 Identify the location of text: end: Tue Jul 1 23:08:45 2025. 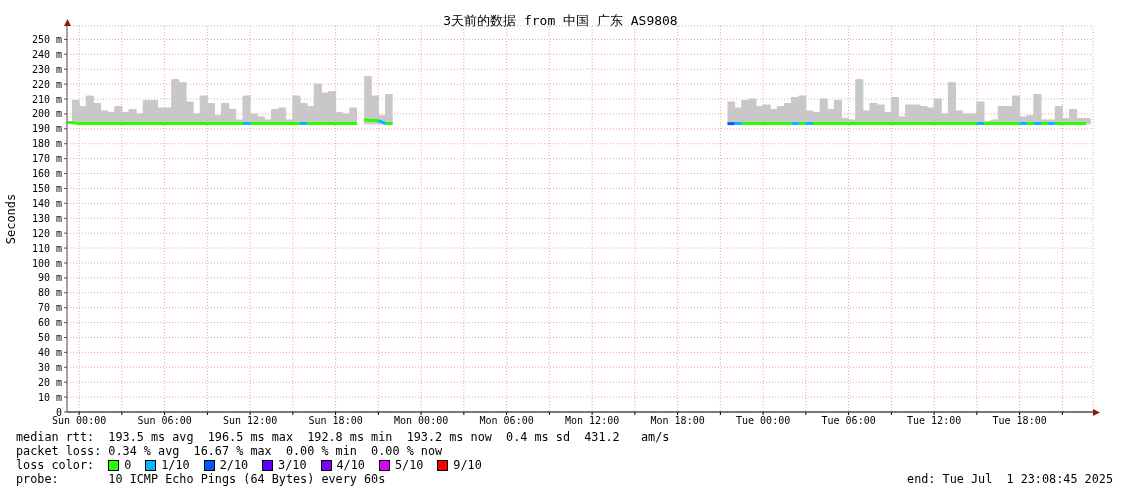
(1010, 479).